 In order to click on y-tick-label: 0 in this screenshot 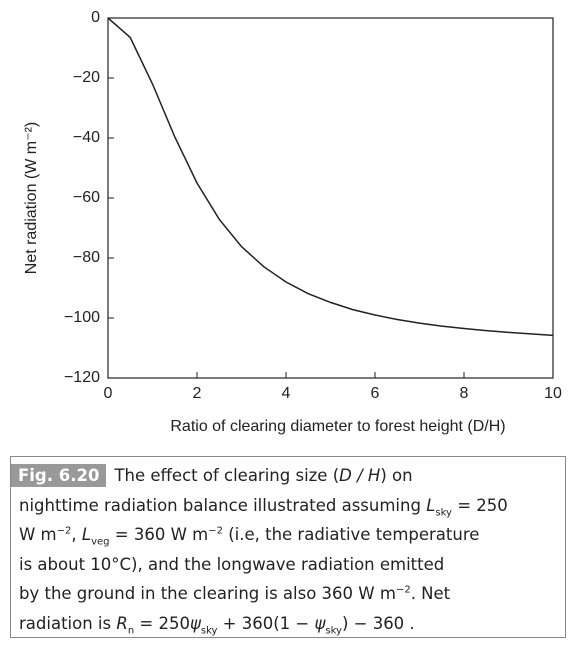, I will do `click(95, 17)`.